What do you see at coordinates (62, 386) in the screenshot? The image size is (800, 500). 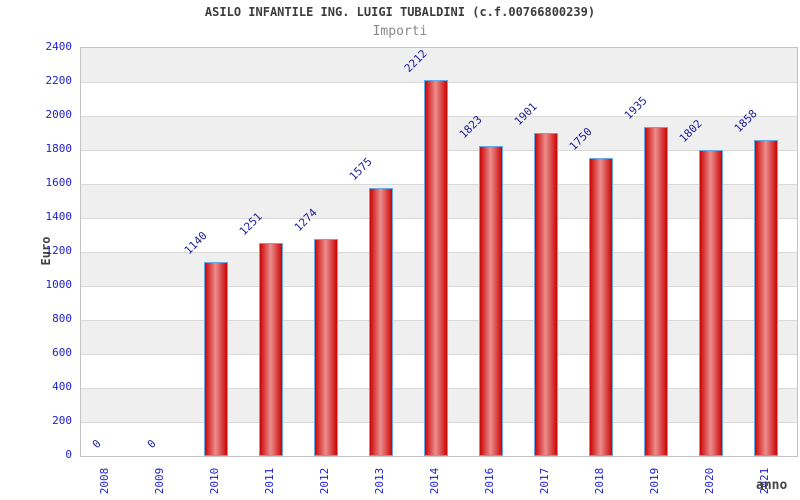 I see `y-tick-label: 400` at bounding box center [62, 386].